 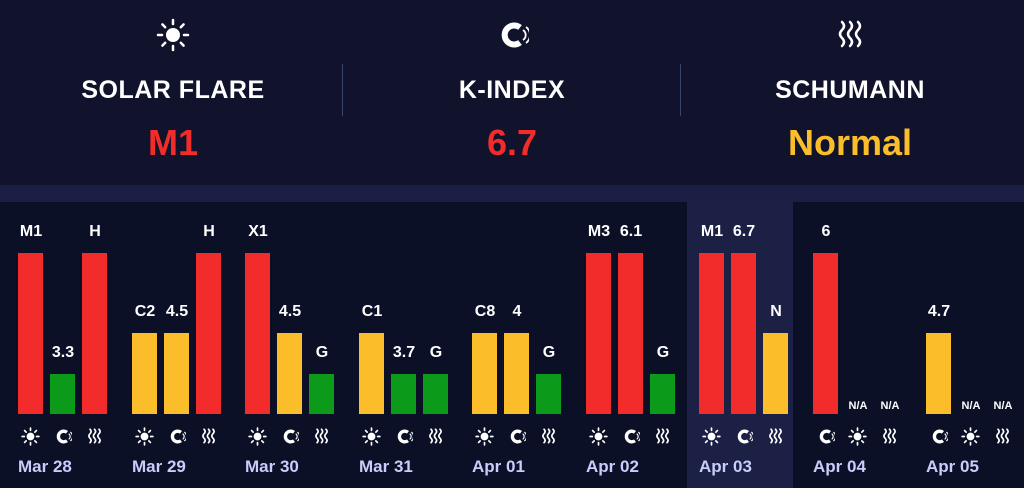 I want to click on forecast-day: 6 N/A N/A Apr 04, so click(x=849, y=345).